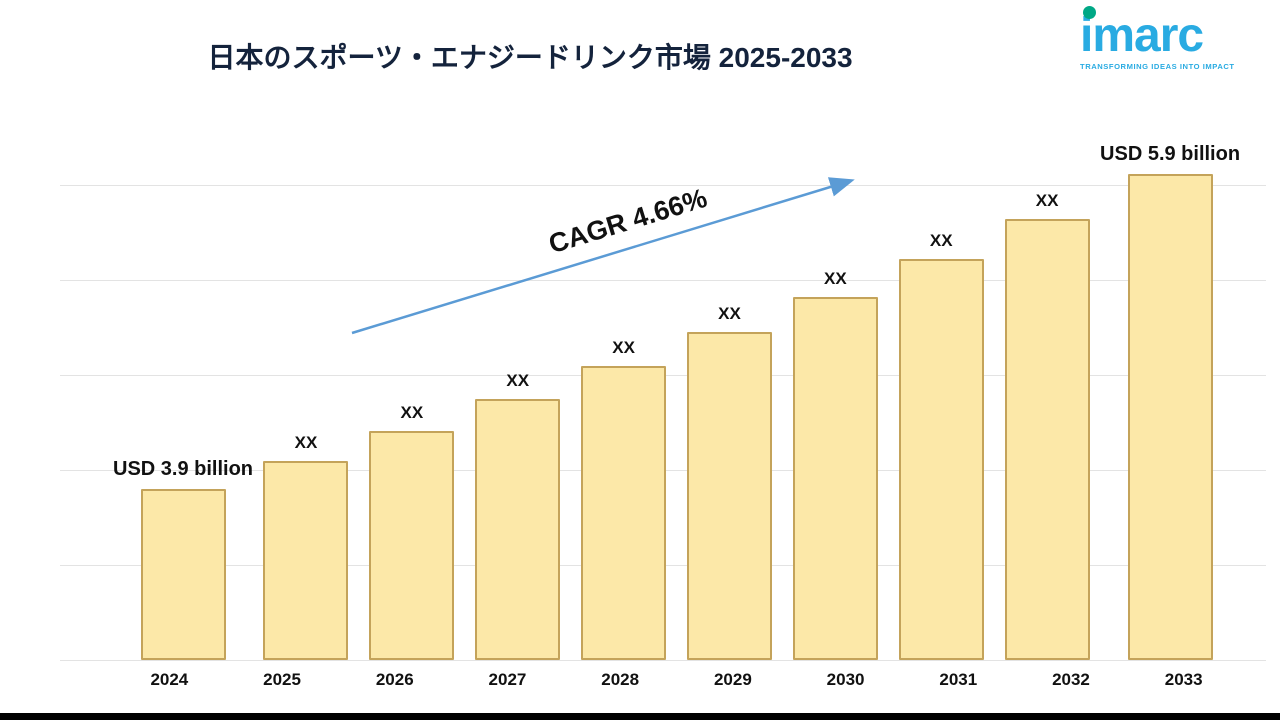 Image resolution: width=1280 pixels, height=720 pixels. I want to click on year-label: 2025, so click(282, 679).